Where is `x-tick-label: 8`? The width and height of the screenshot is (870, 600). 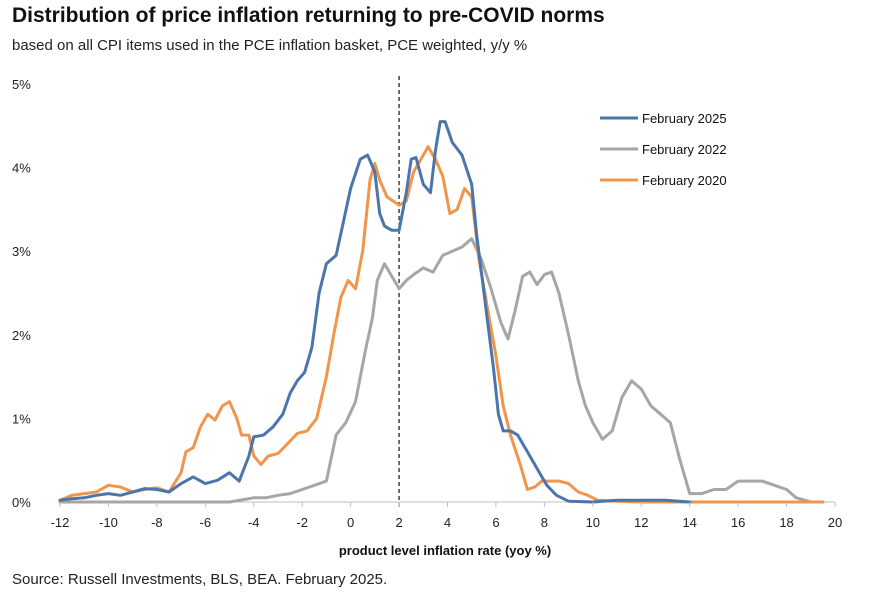 x-tick-label: 8 is located at coordinates (544, 522).